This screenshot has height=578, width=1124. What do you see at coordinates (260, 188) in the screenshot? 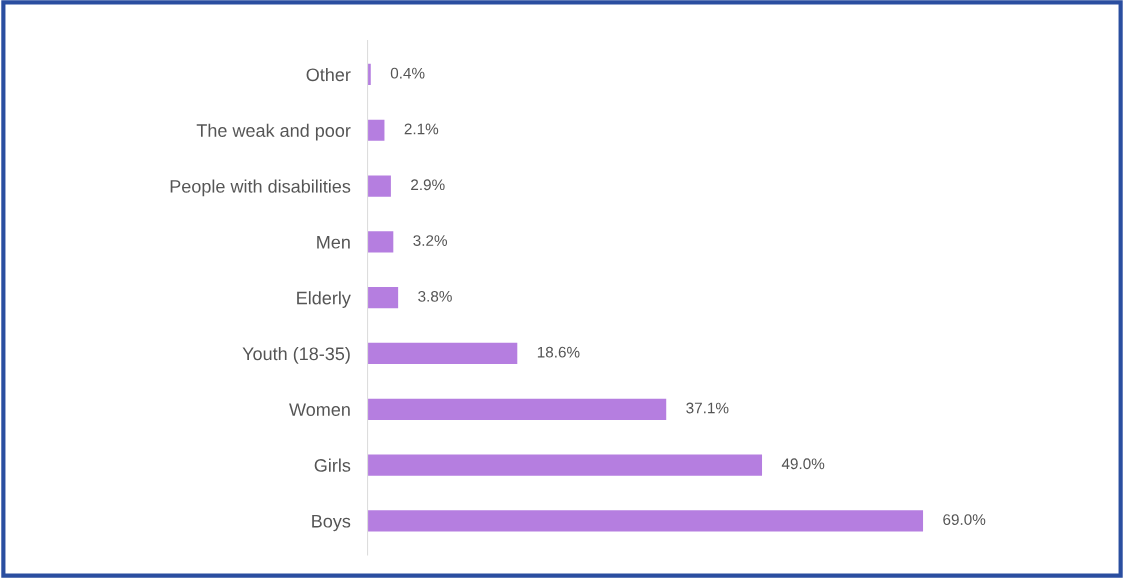
I see `y-tick-label: People with disabilities` at bounding box center [260, 188].